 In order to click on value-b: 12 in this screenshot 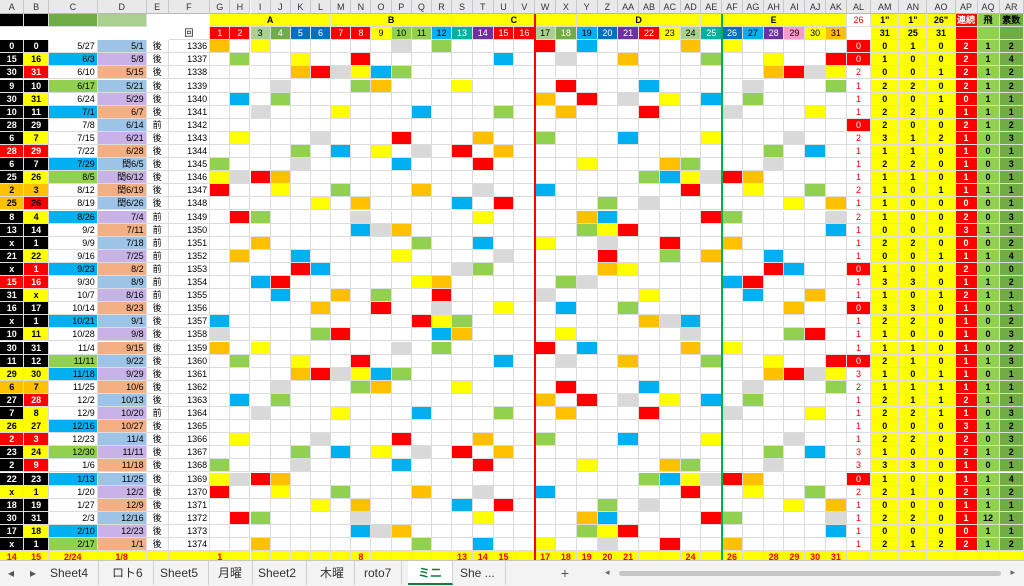, I will do `click(36, 361)`.